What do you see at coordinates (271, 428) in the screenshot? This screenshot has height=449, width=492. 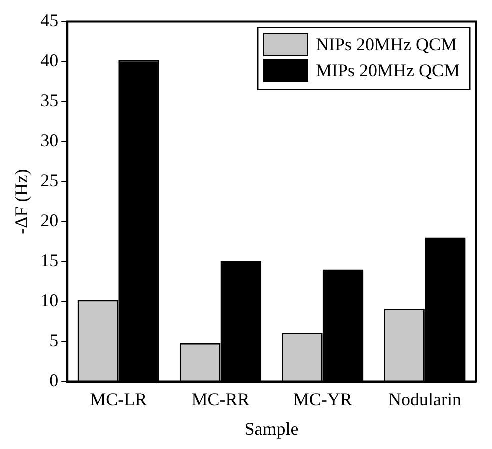 I see `x-axis-title: Sample` at bounding box center [271, 428].